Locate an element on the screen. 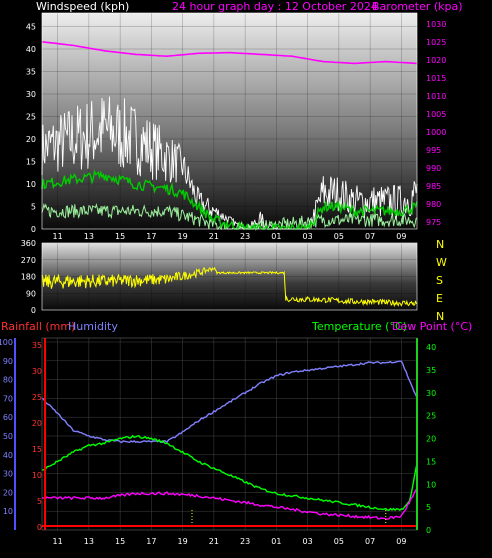 The image size is (492, 558). compass-label: E is located at coordinates (439, 298).